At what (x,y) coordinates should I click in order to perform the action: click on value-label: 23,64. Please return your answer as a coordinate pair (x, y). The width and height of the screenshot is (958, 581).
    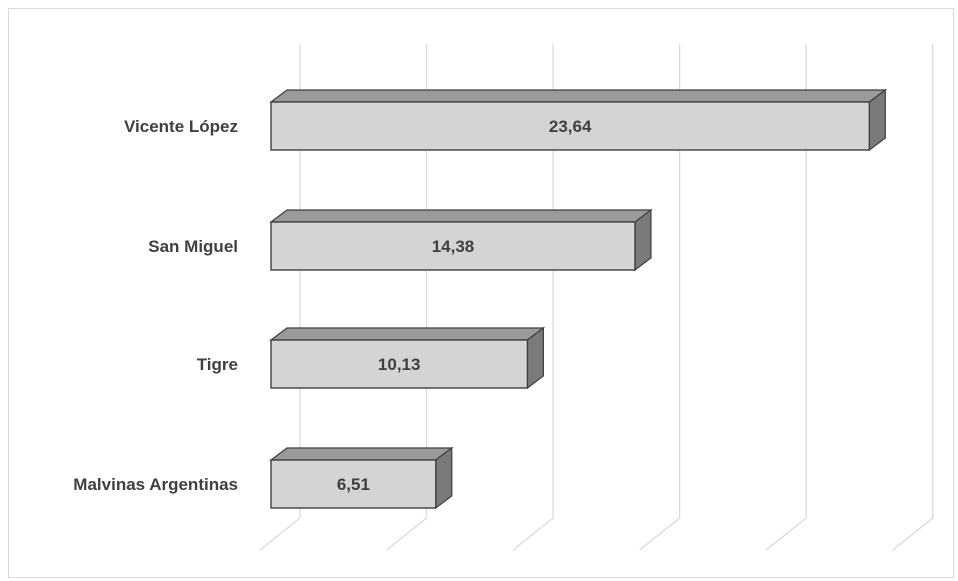
    Looking at the image, I should click on (570, 126).